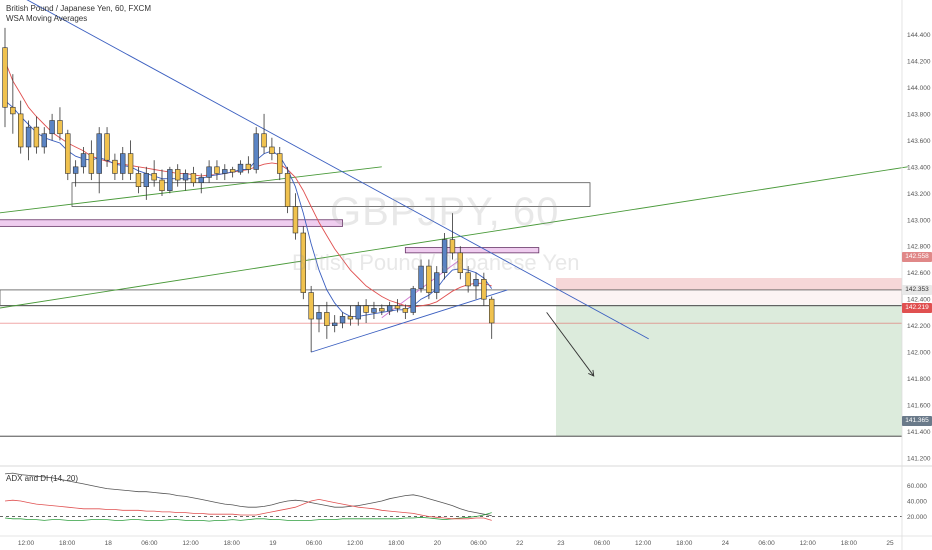 The image size is (932, 550). Describe the element at coordinates (919, 35) in the screenshot. I see `price-tick-label: 144.400` at that location.